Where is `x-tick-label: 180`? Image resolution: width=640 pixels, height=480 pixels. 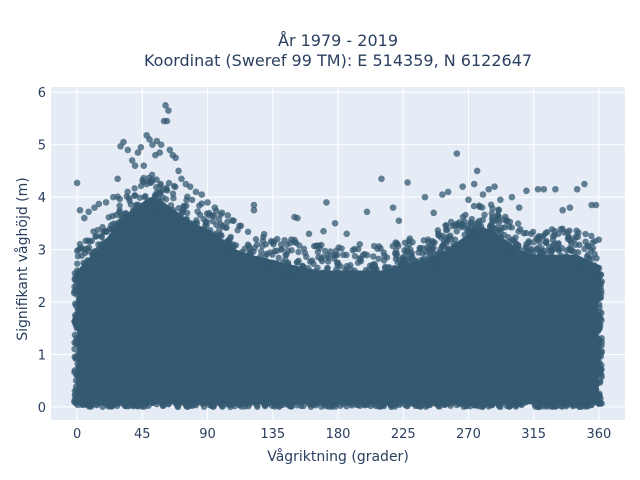 x-tick-label: 180 is located at coordinates (338, 434).